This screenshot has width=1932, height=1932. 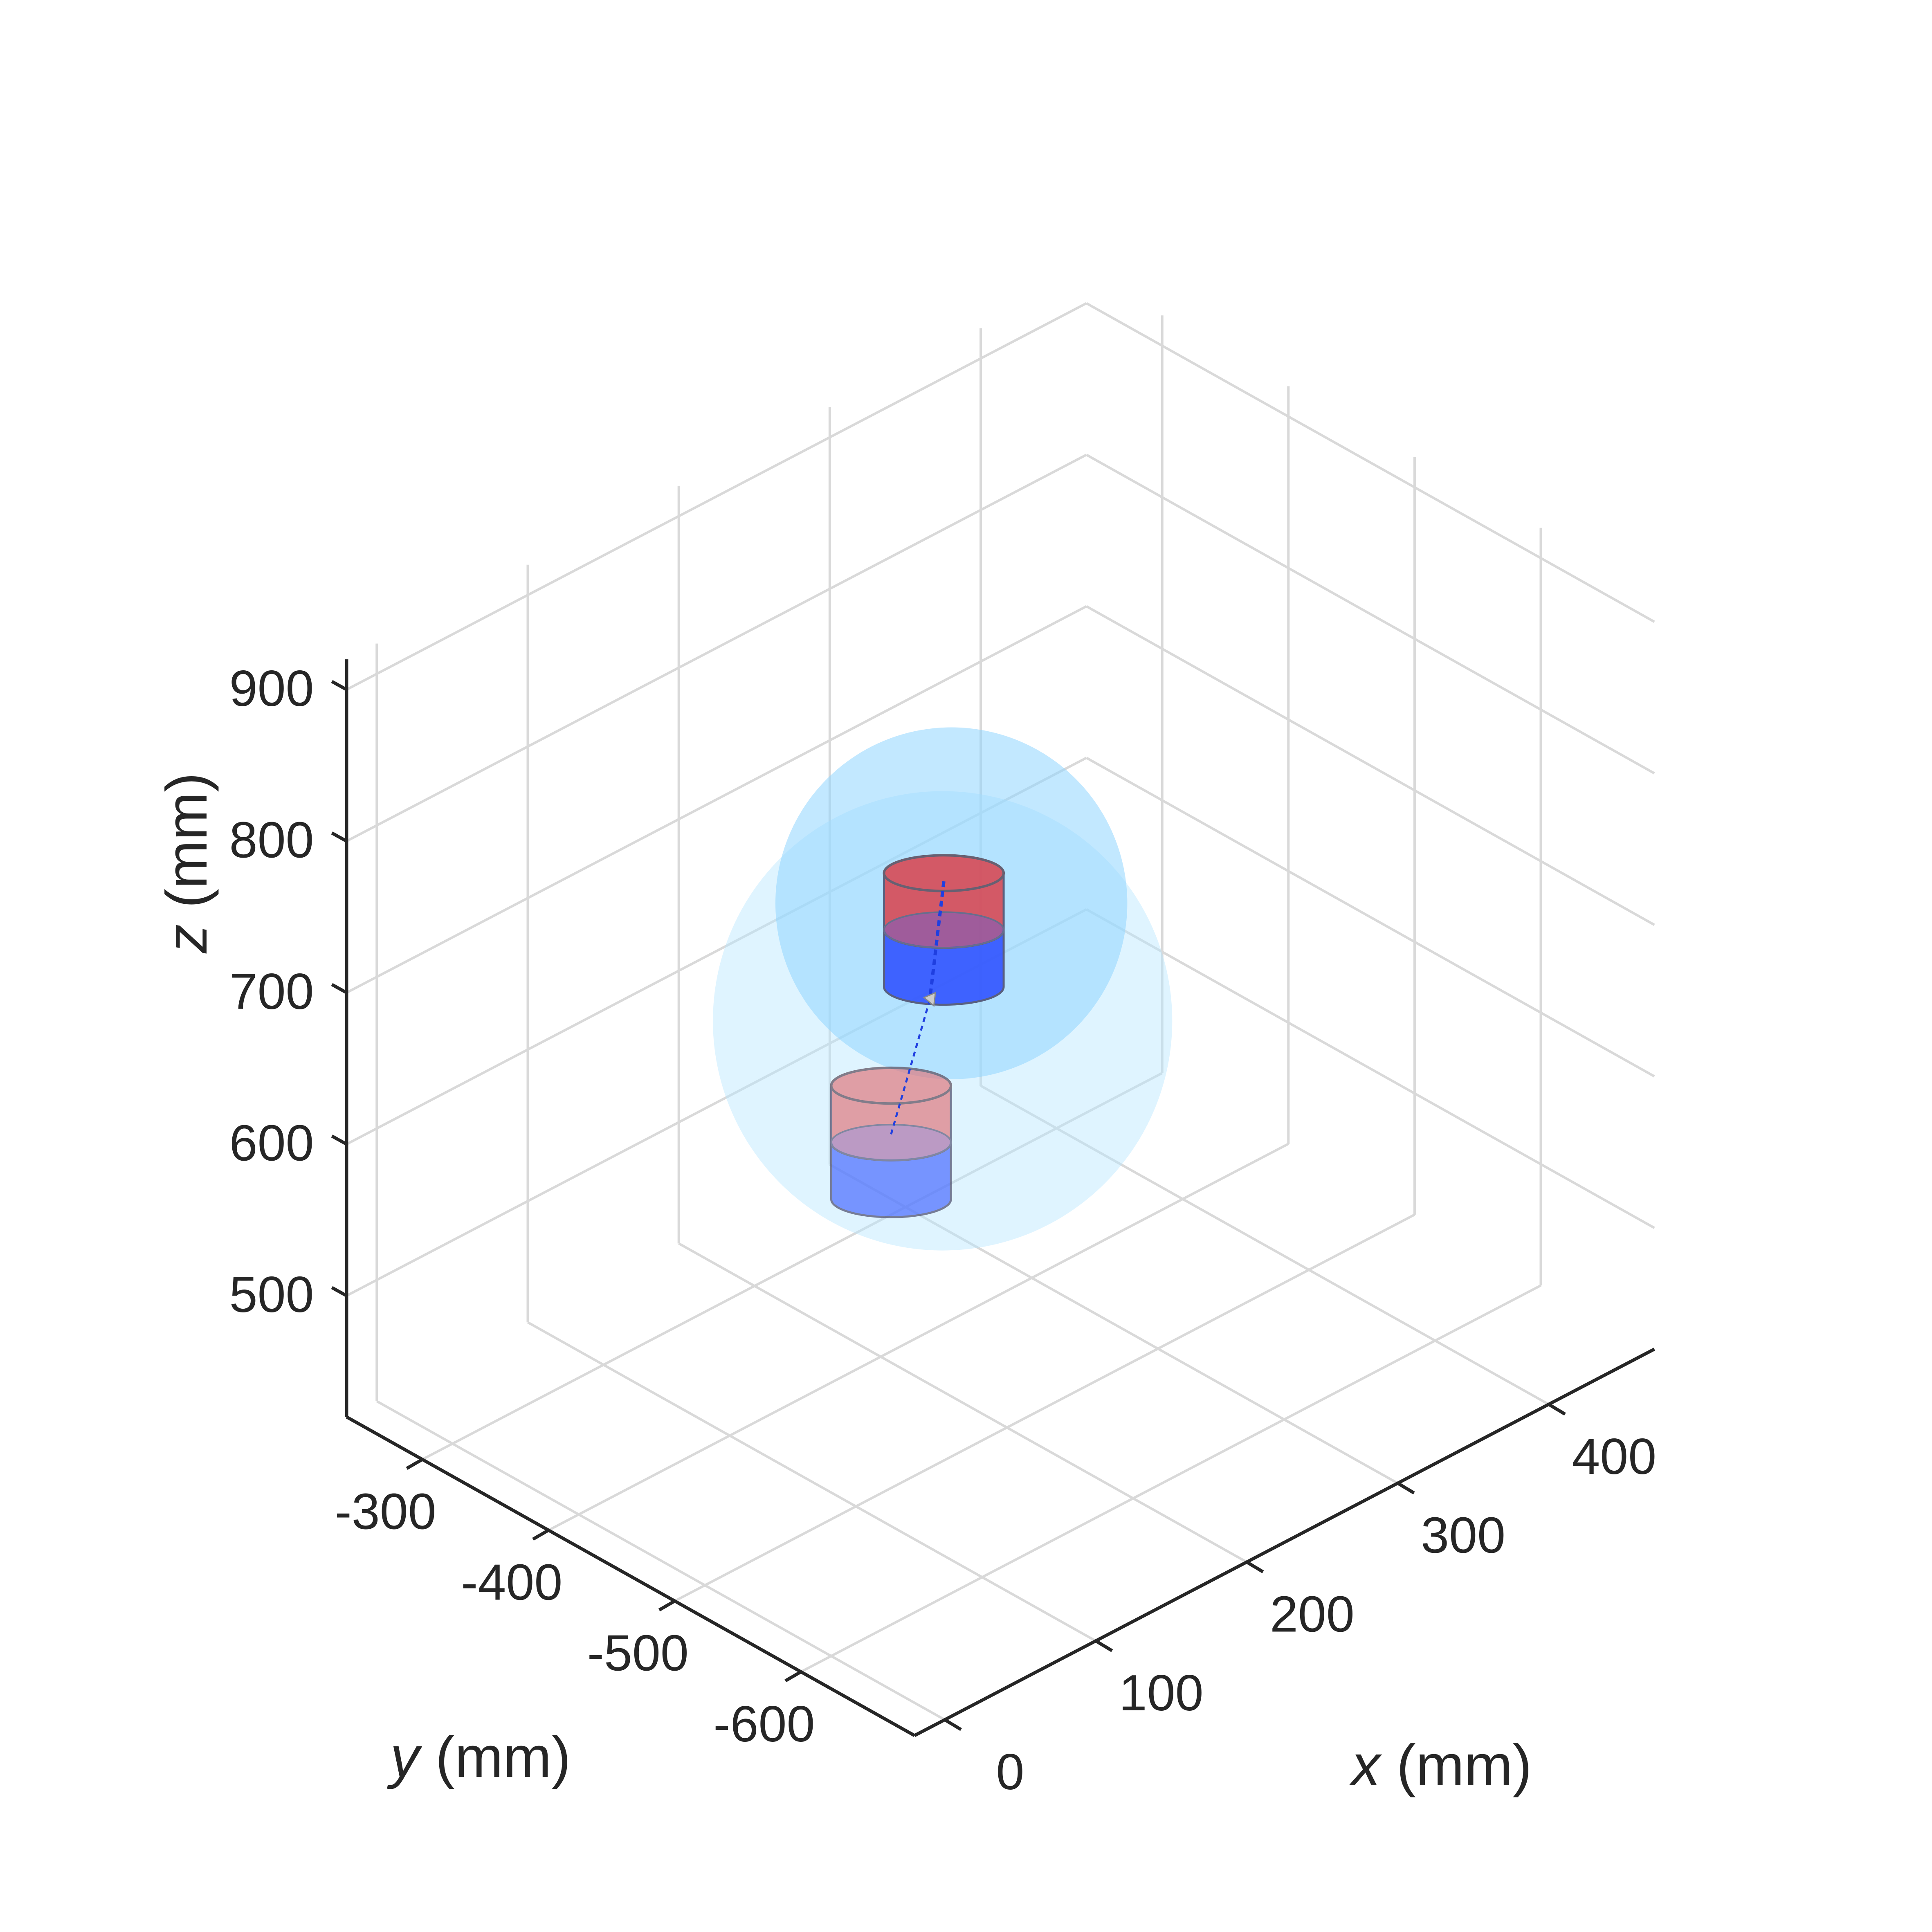 What do you see at coordinates (1614, 1457) in the screenshot?
I see `x-tick-label: 400` at bounding box center [1614, 1457].